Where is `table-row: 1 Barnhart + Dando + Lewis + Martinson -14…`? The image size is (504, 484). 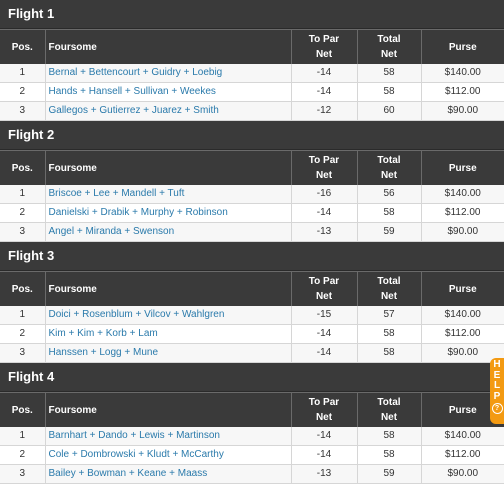
table-row: 1 Barnhart + Dando + Lewis + Martinson -14… is located at coordinates (252, 436).